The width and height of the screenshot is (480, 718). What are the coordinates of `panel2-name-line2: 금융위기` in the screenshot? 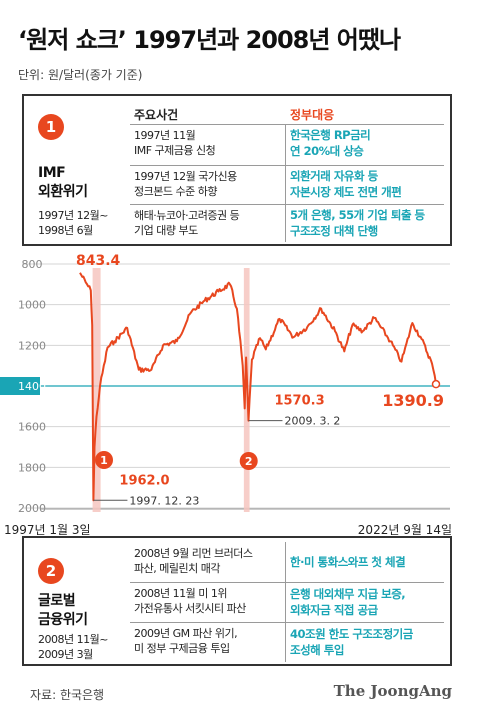 It's located at (63, 620).